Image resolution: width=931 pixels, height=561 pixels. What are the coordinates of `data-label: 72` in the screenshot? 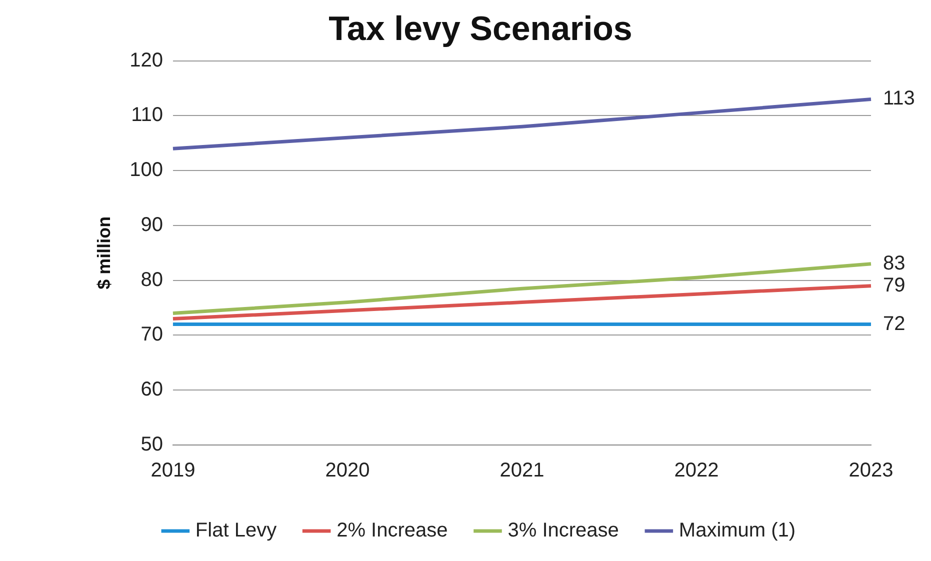 It's located at (894, 323).